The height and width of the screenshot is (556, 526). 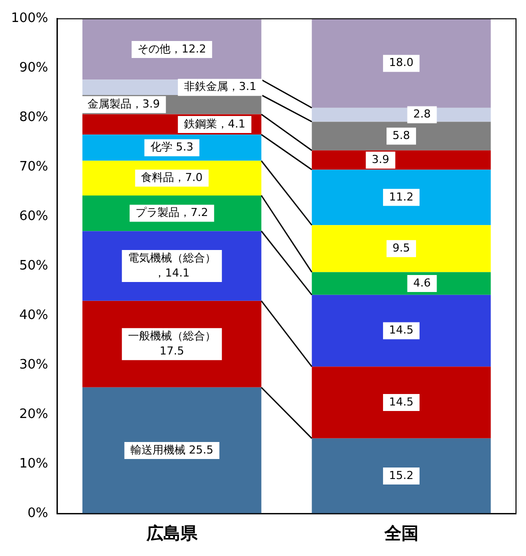 I want to click on y-tick-label: 60%, so click(x=33, y=216).